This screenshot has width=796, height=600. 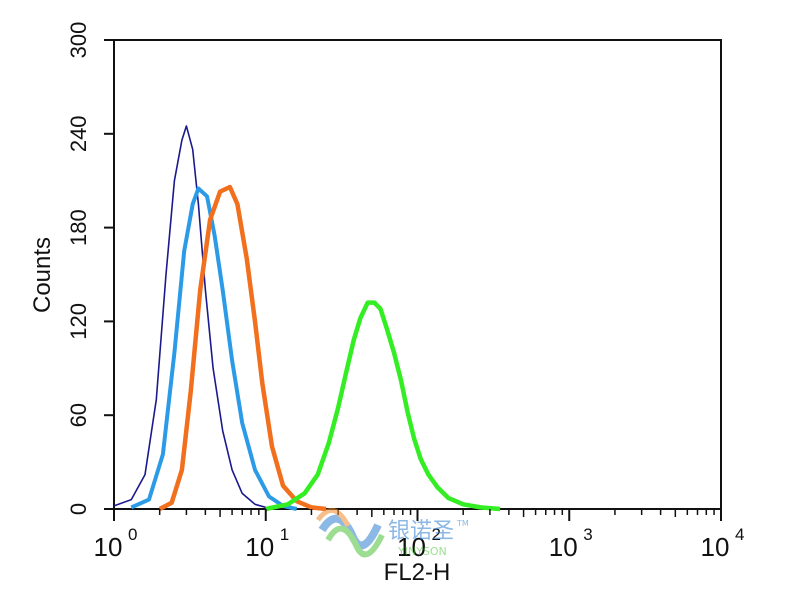 I want to click on y-tick-label: 180, so click(x=78, y=227).